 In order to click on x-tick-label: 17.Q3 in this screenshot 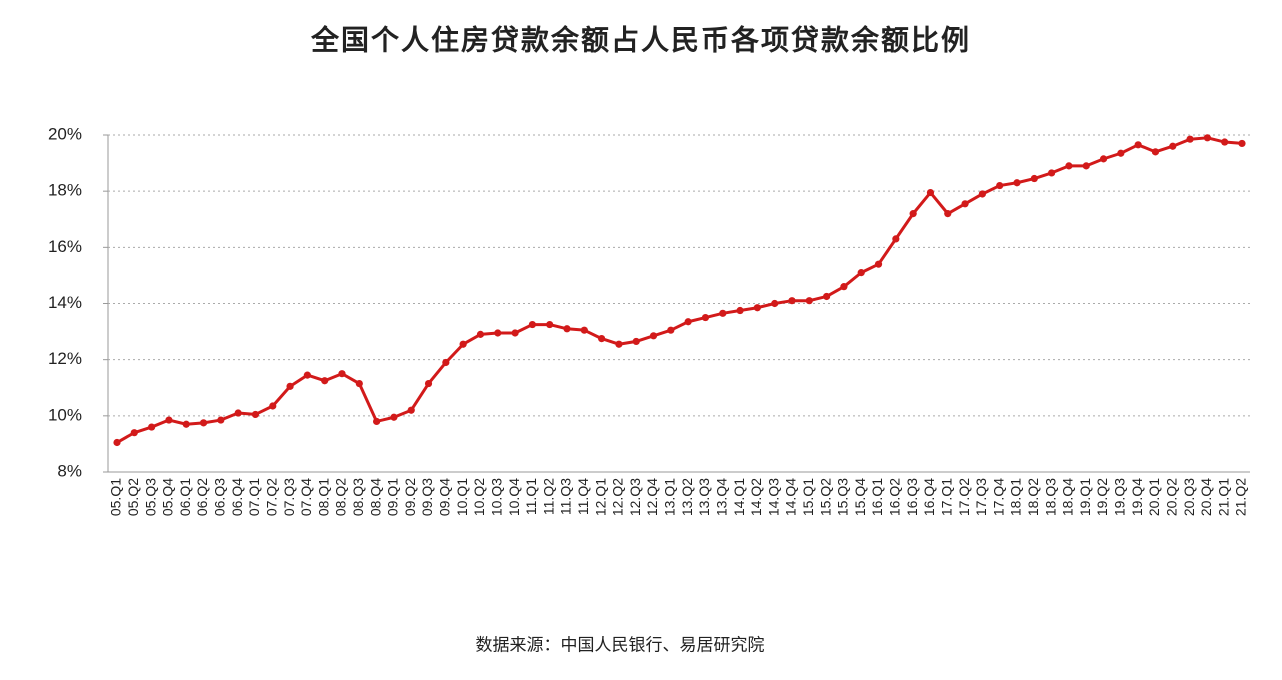, I will do `click(981, 497)`.